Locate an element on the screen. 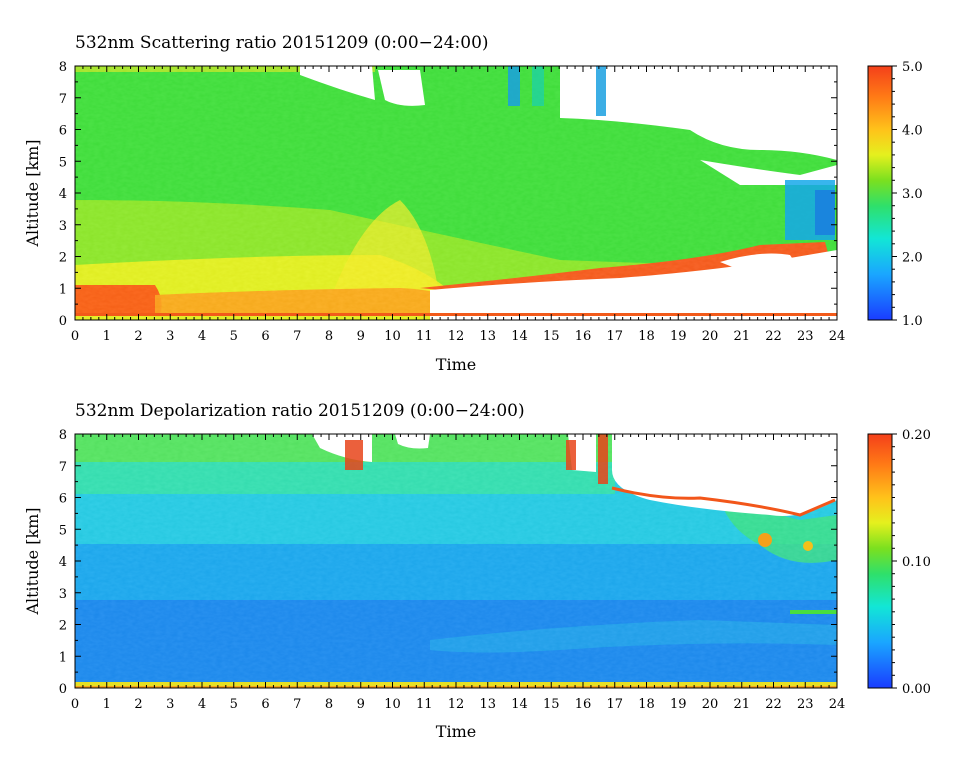 Image resolution: width=960 pixels, height=770 pixels. colorbar-tick-label: 1.0 is located at coordinates (912, 321).